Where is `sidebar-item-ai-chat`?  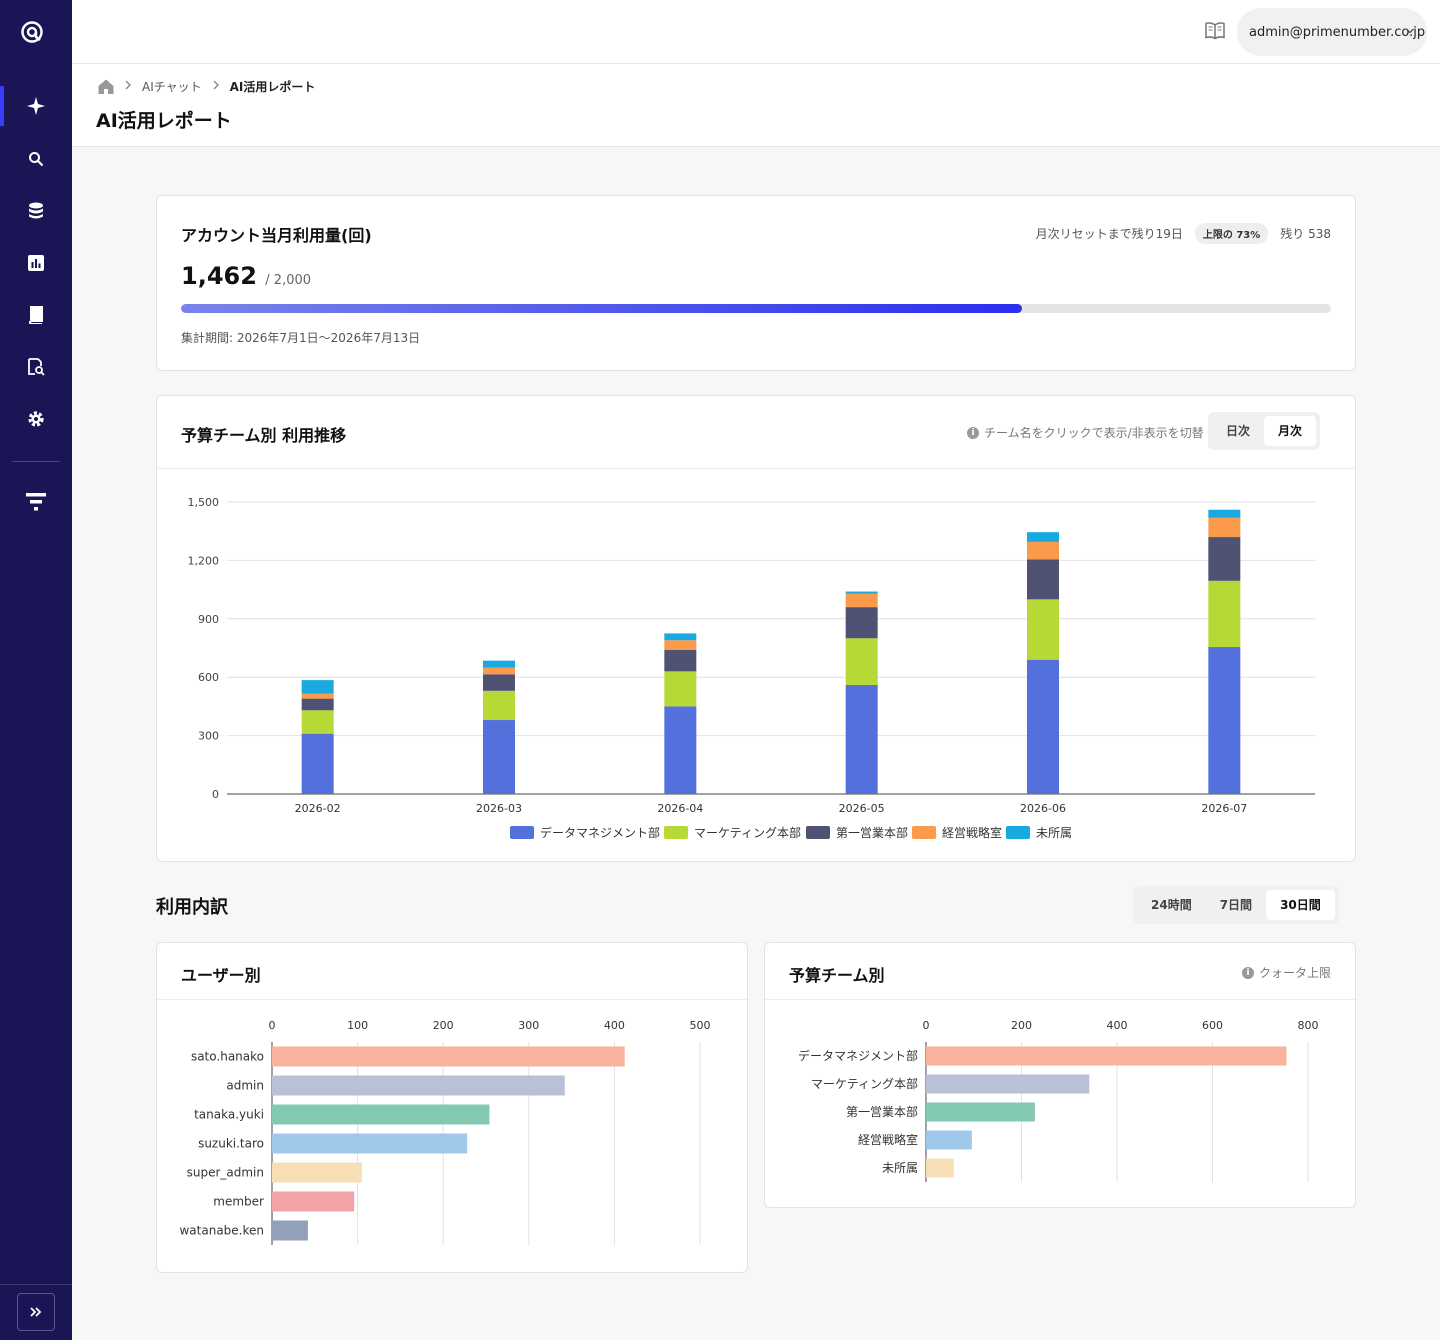
sidebar-item-ai-chat is located at coordinates (36, 106).